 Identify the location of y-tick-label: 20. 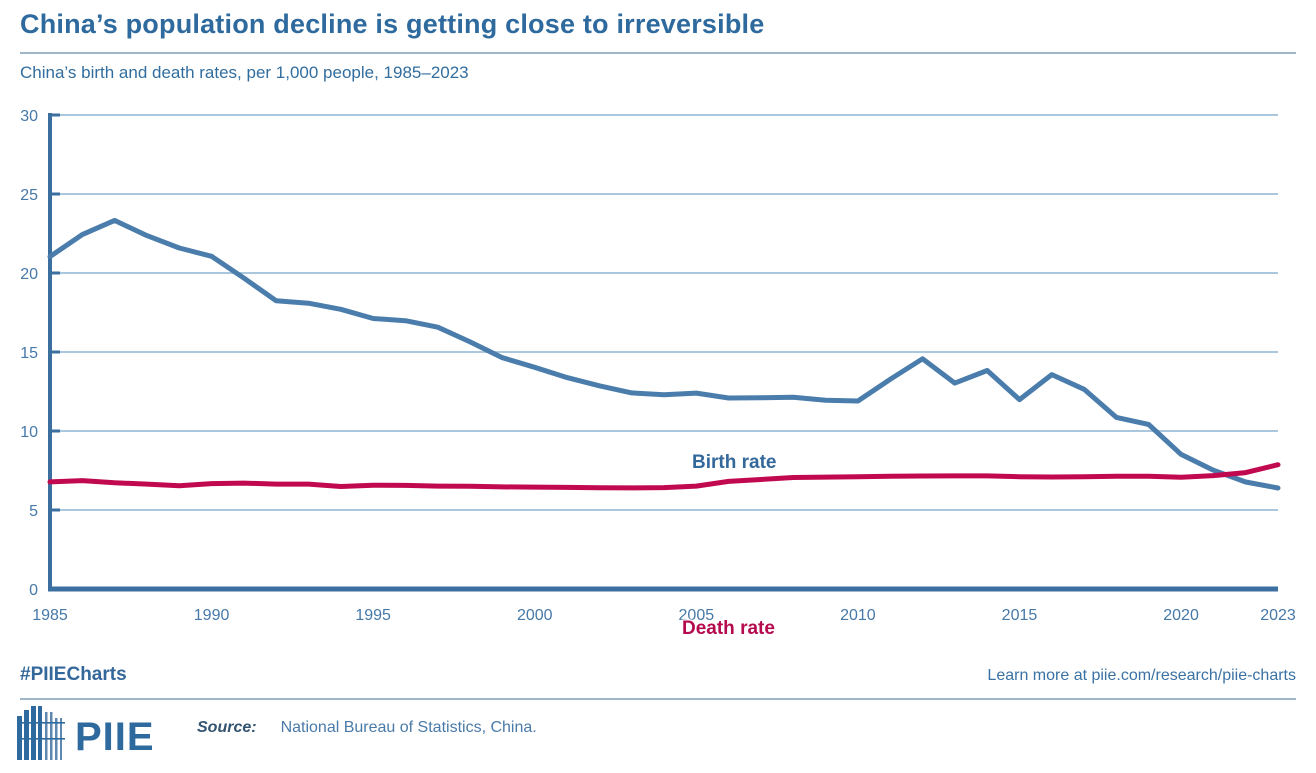
(29, 274).